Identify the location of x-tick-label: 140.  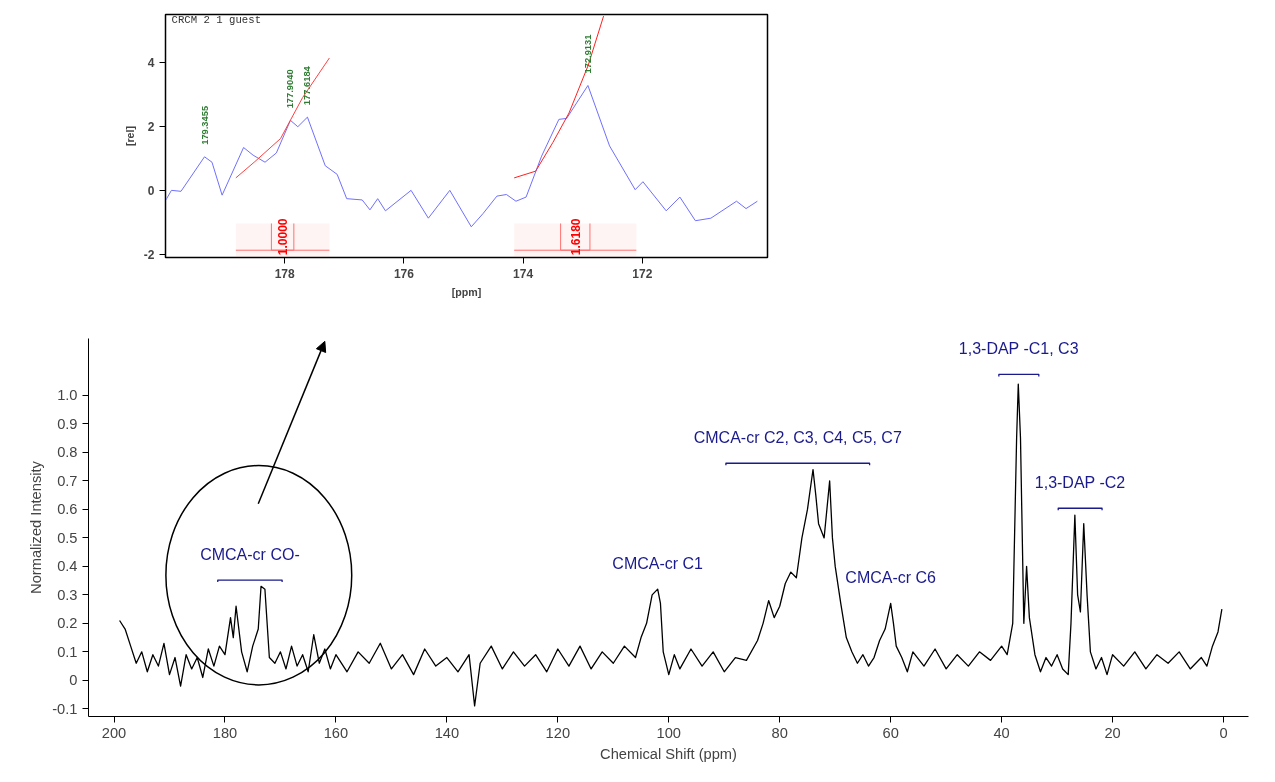
(447, 732).